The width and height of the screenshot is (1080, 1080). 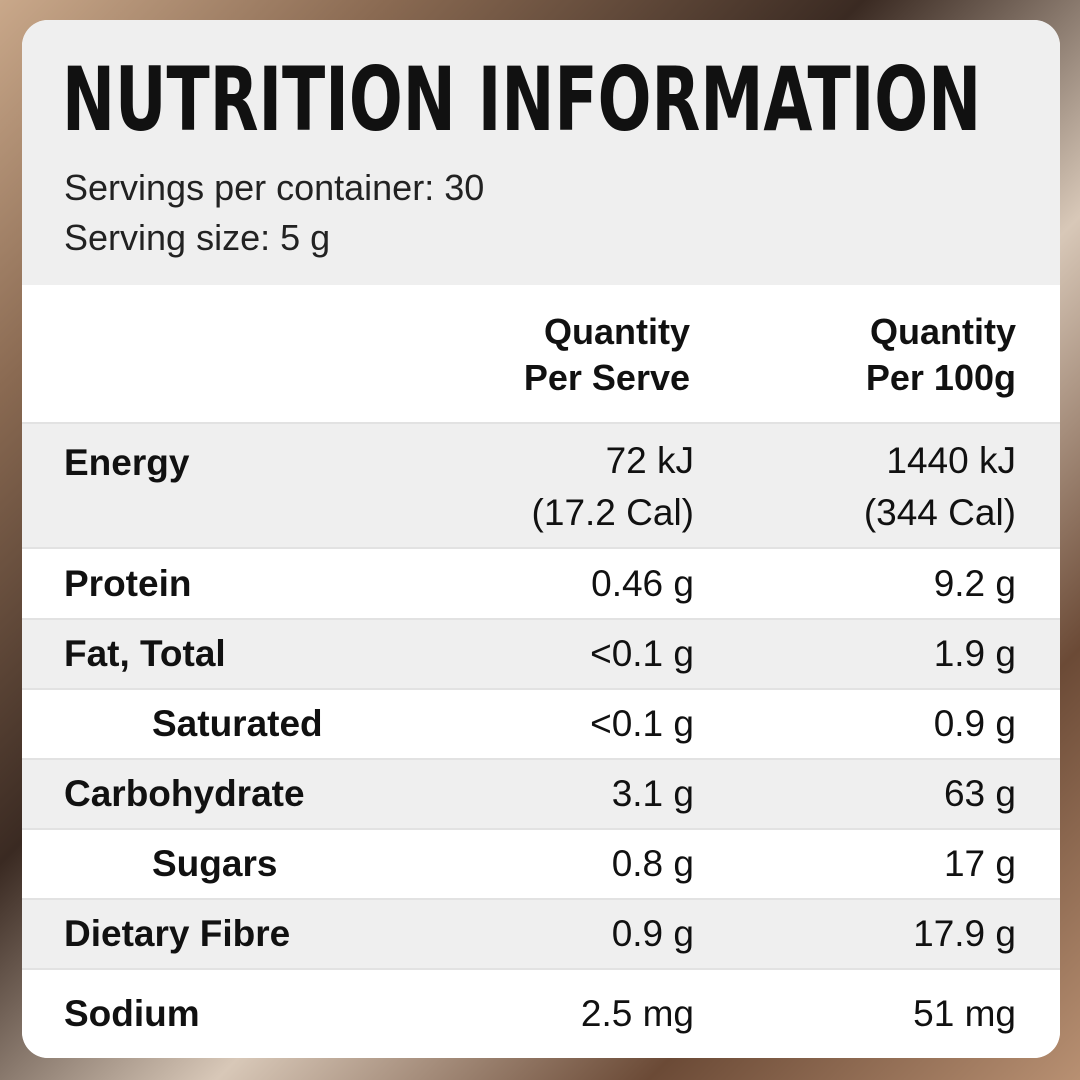 What do you see at coordinates (652, 933) in the screenshot?
I see `value-per-serve: 0.9 g` at bounding box center [652, 933].